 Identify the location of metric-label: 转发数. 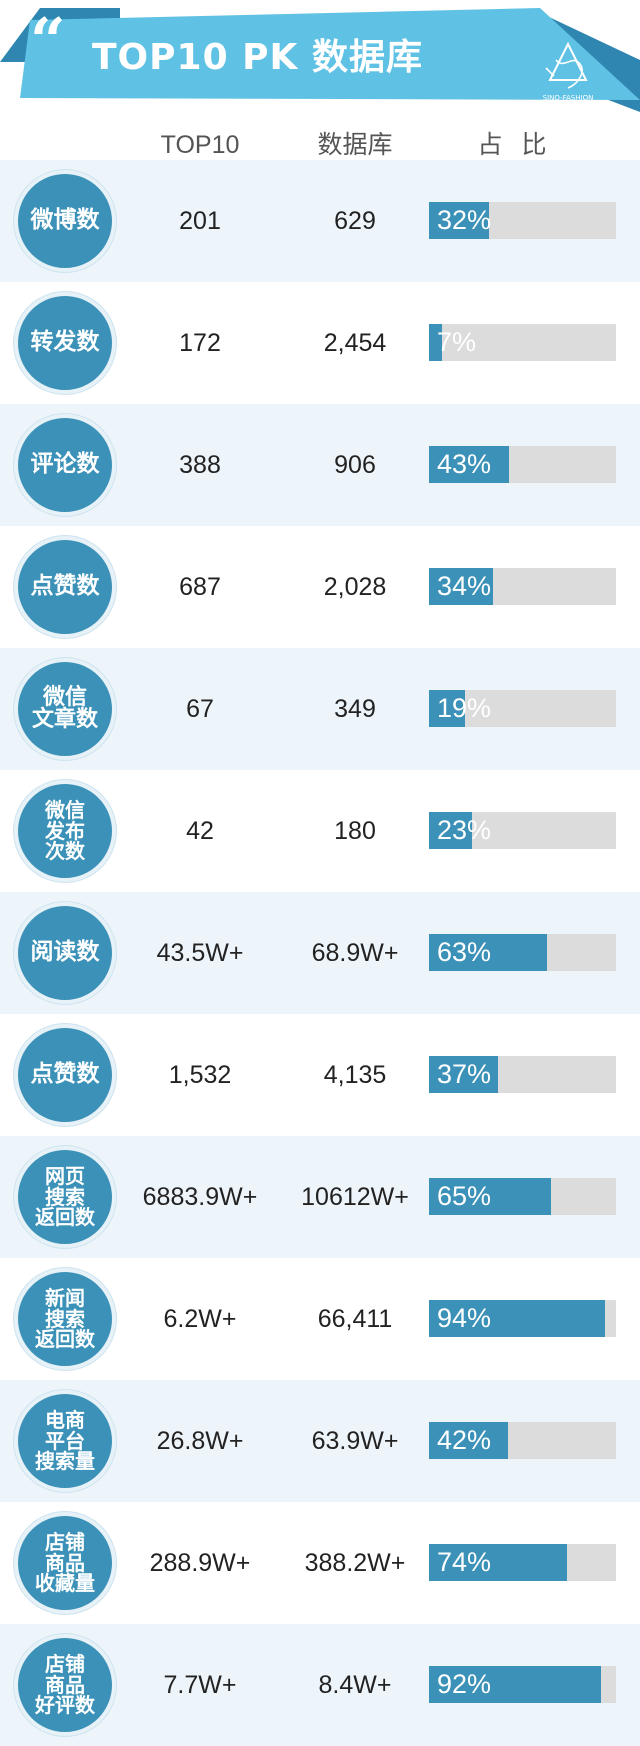
(65, 342).